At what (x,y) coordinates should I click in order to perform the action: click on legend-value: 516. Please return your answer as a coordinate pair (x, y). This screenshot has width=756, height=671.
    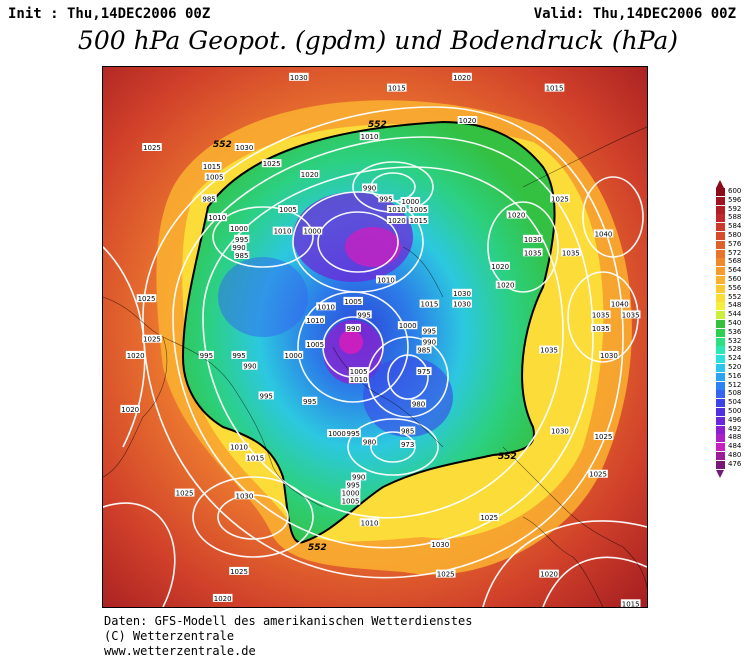
    Looking at the image, I should click on (735, 375).